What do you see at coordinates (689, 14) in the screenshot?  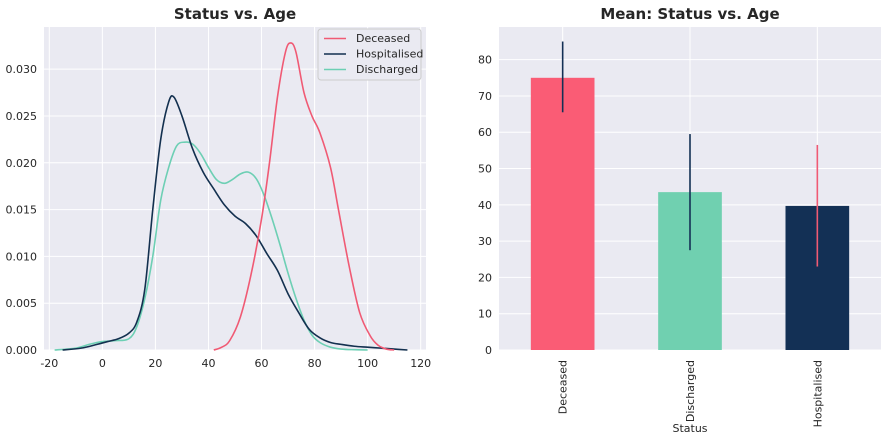 I see `bar-title: Mean: Status vs. Age` at bounding box center [689, 14].